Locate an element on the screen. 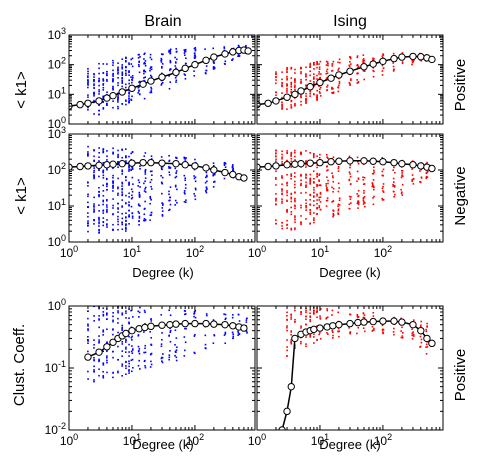  mean-series is located at coordinates (346, 165).